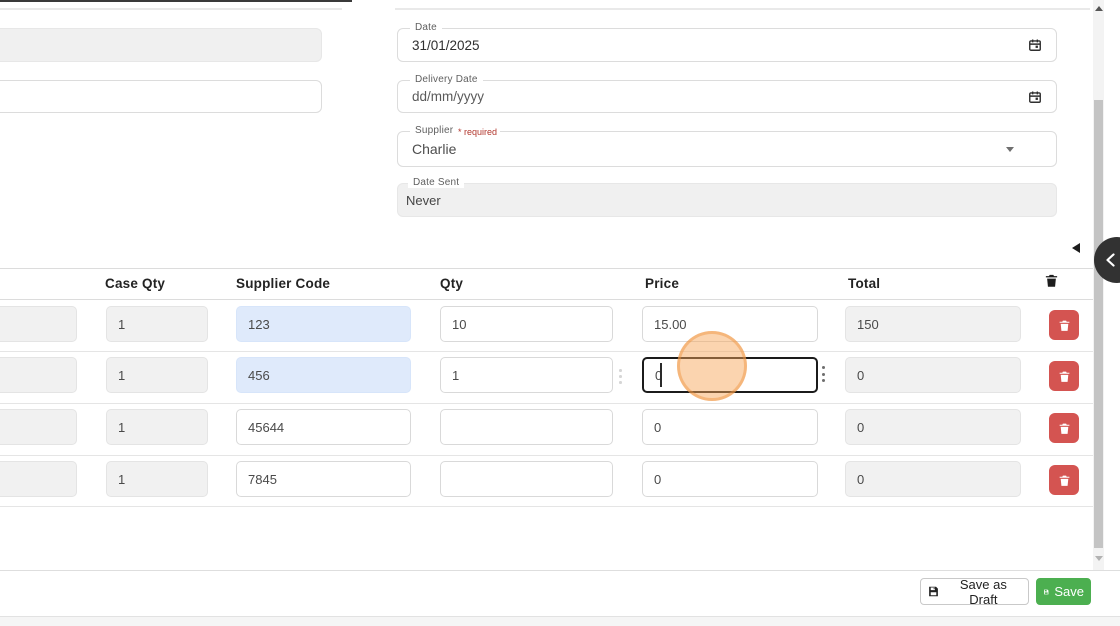  I want to click on text-cursor, so click(661, 375).